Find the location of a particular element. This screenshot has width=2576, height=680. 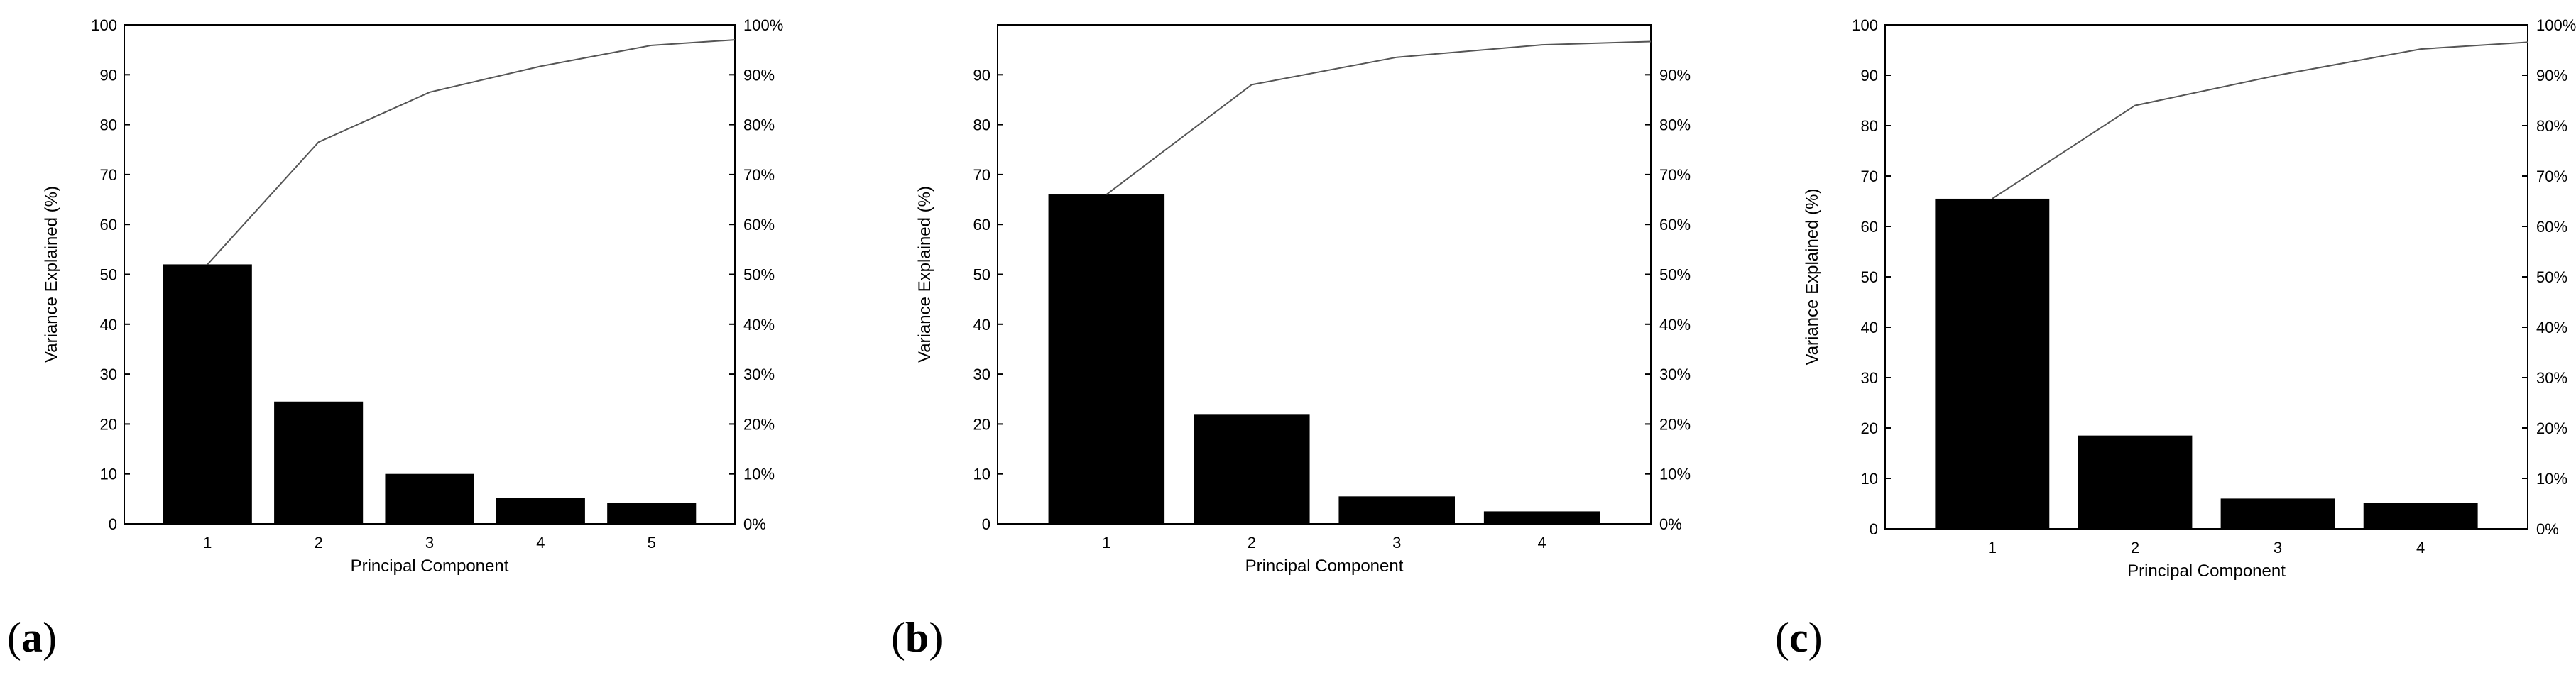

panel-letter: a is located at coordinates (32, 638).